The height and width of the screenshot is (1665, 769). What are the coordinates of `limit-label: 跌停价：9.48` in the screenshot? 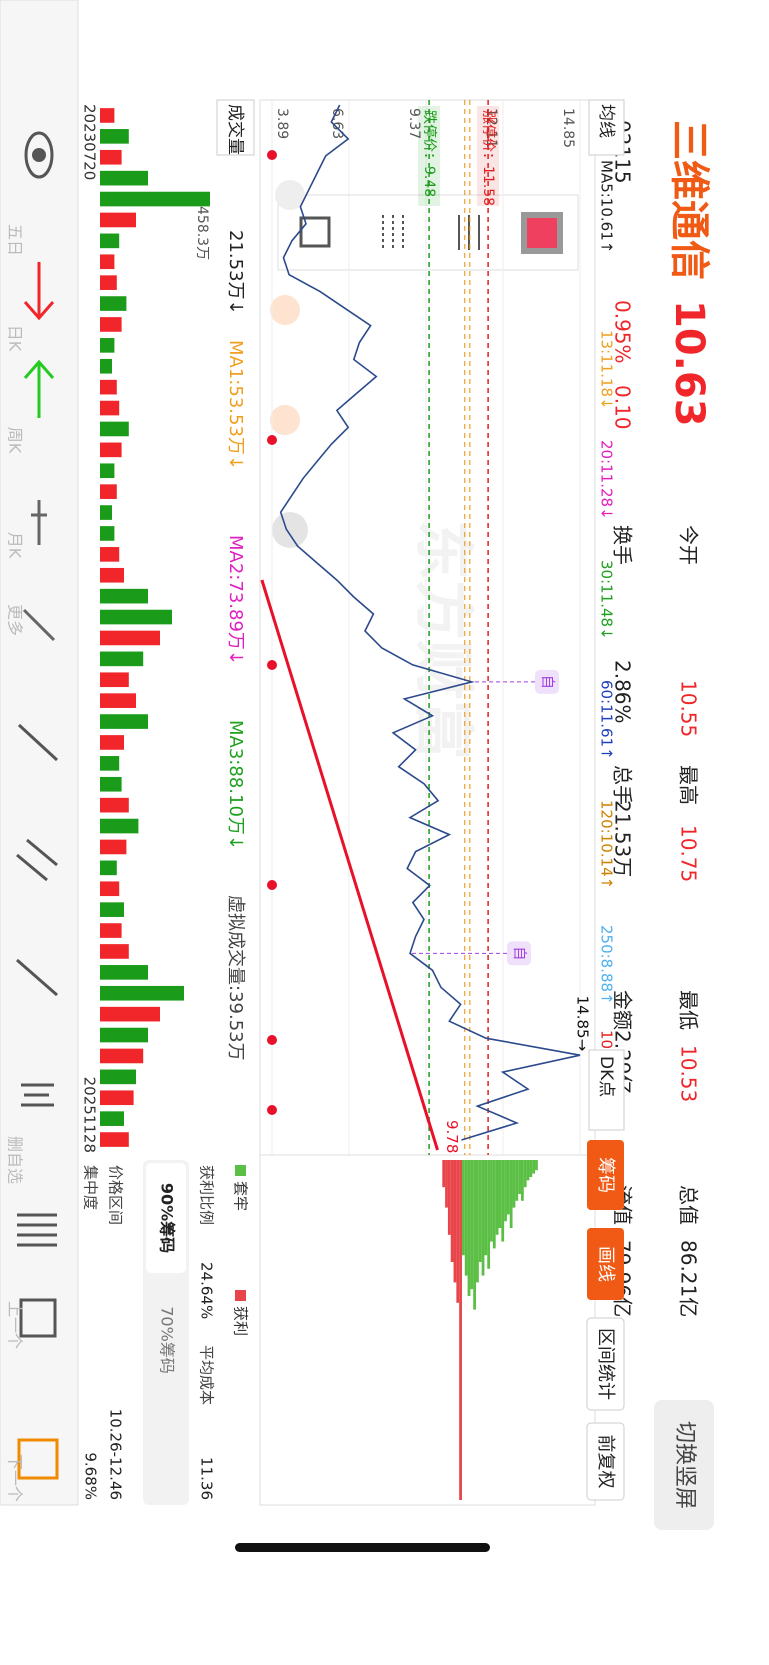 It's located at (429, 153).